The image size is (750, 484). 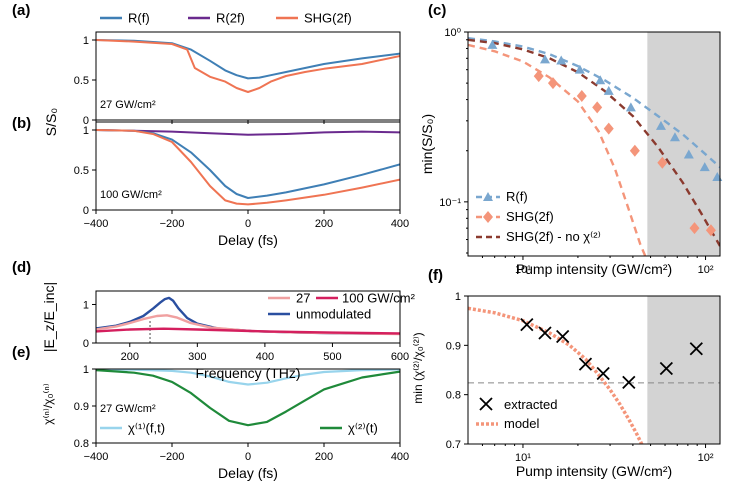 What do you see at coordinates (400, 357) in the screenshot?
I see `xtick-d-4: 600` at bounding box center [400, 357].